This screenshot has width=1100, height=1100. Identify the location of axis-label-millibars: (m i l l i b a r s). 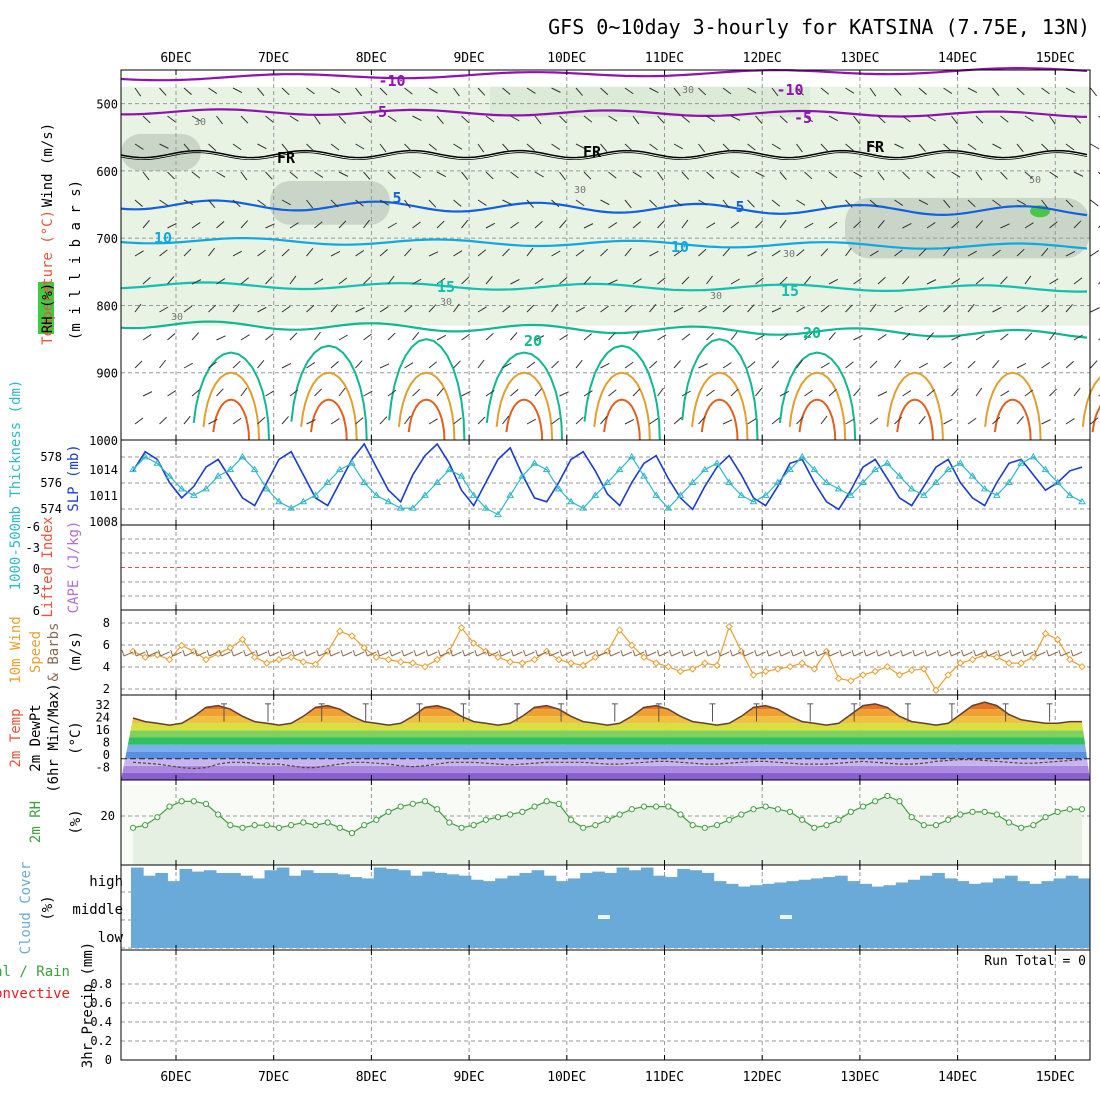
(76, 260).